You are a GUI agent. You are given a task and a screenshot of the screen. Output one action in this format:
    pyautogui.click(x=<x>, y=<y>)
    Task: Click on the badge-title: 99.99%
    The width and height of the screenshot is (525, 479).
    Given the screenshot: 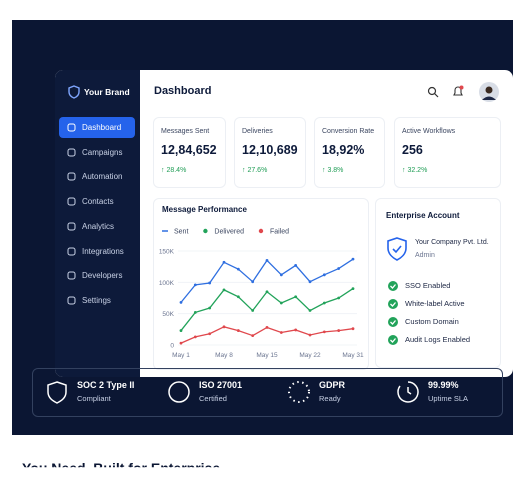 What is the action you would take?
    pyautogui.click(x=443, y=385)
    